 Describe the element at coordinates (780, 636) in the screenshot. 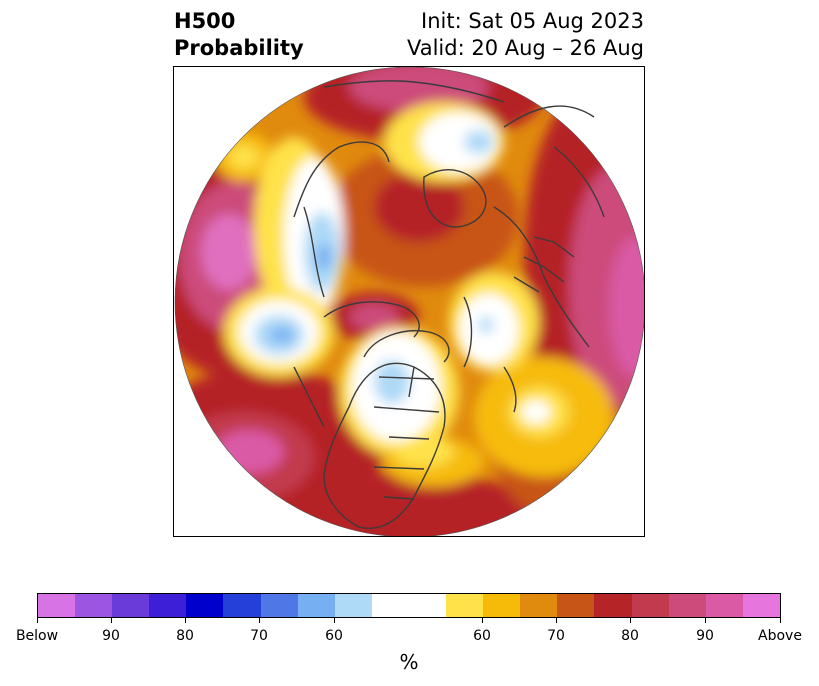

I see `colorbar-tick-label: Above` at that location.